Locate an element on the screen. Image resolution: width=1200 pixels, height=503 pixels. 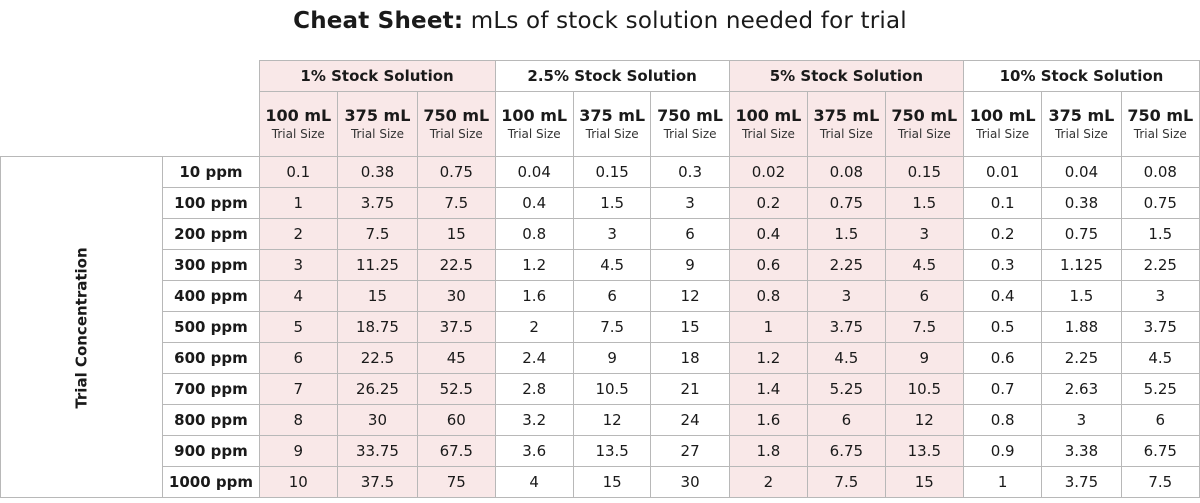
value-cell: 5 is located at coordinates (298, 327).